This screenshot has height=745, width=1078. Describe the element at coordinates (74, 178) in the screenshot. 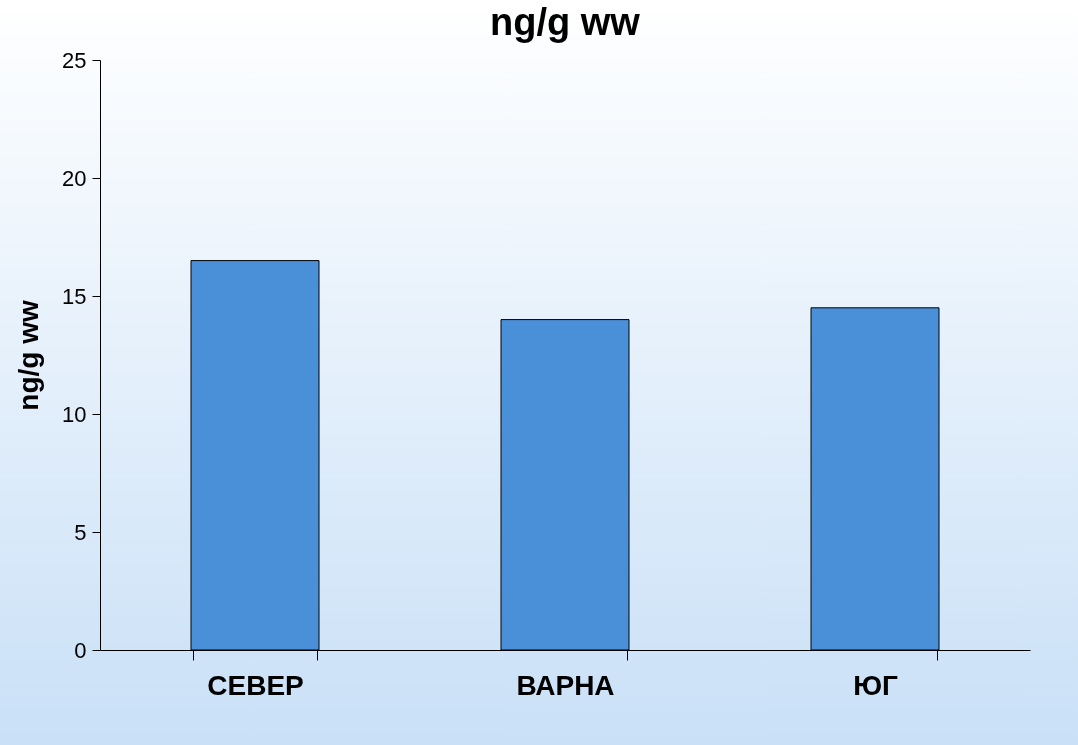

I see `y-tick-label: 20` at that location.